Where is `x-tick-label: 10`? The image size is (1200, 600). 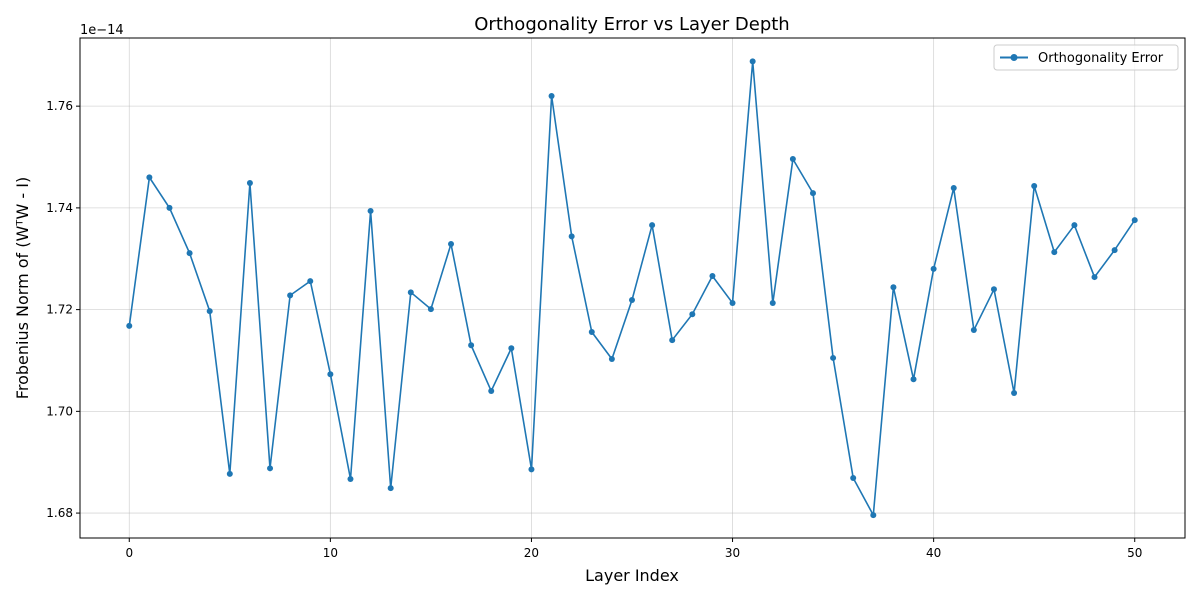 x-tick-label: 10 is located at coordinates (330, 553).